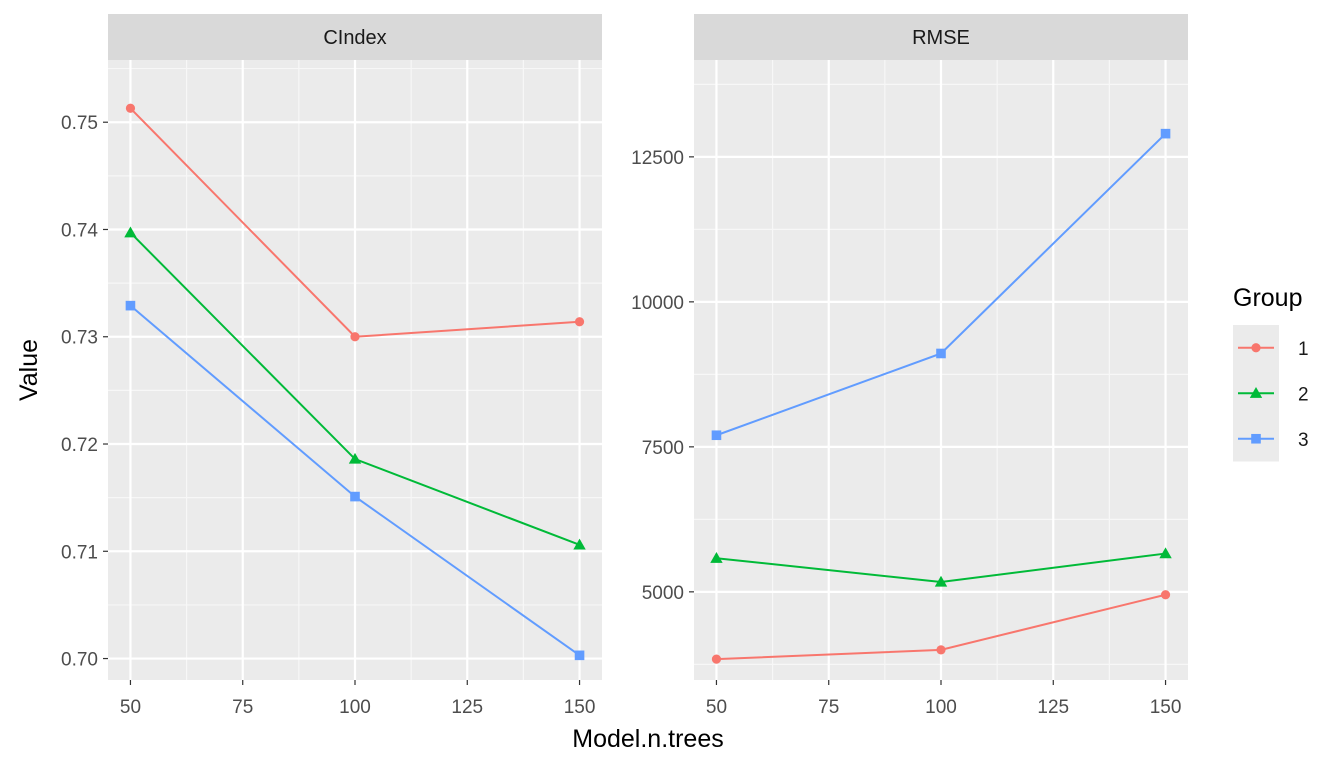  What do you see at coordinates (647, 739) in the screenshot?
I see `x-axis-title: Model.n.trees` at bounding box center [647, 739].